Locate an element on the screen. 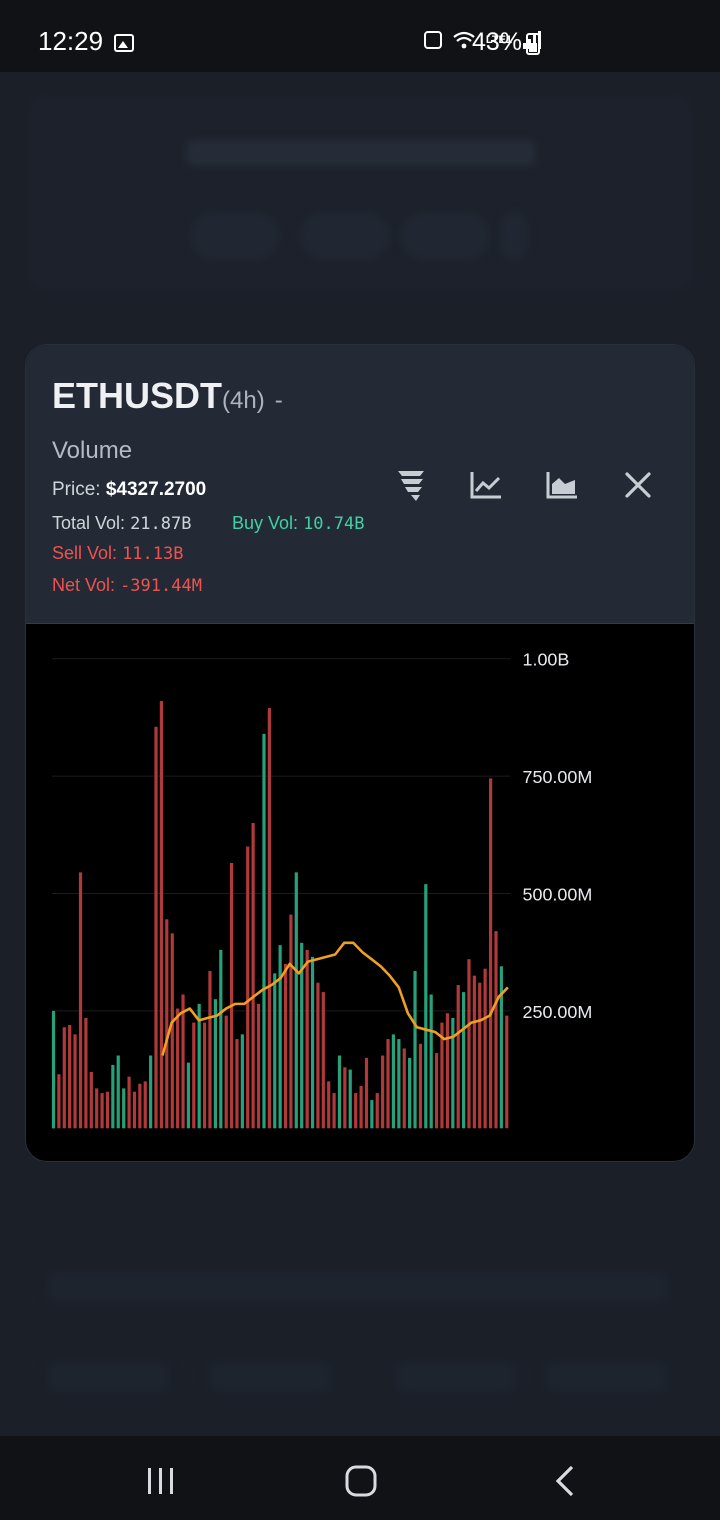 This screenshot has height=1520, width=720. filter-funnel-icon is located at coordinates (411, 486).